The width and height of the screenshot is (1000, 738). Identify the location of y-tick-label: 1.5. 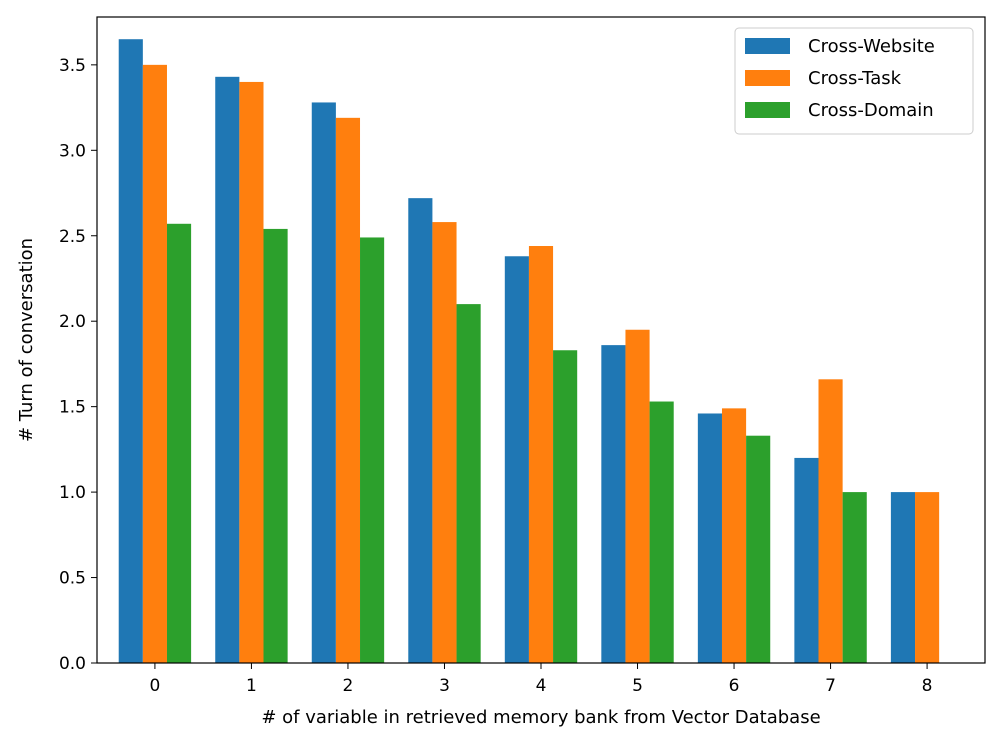
(72, 408).